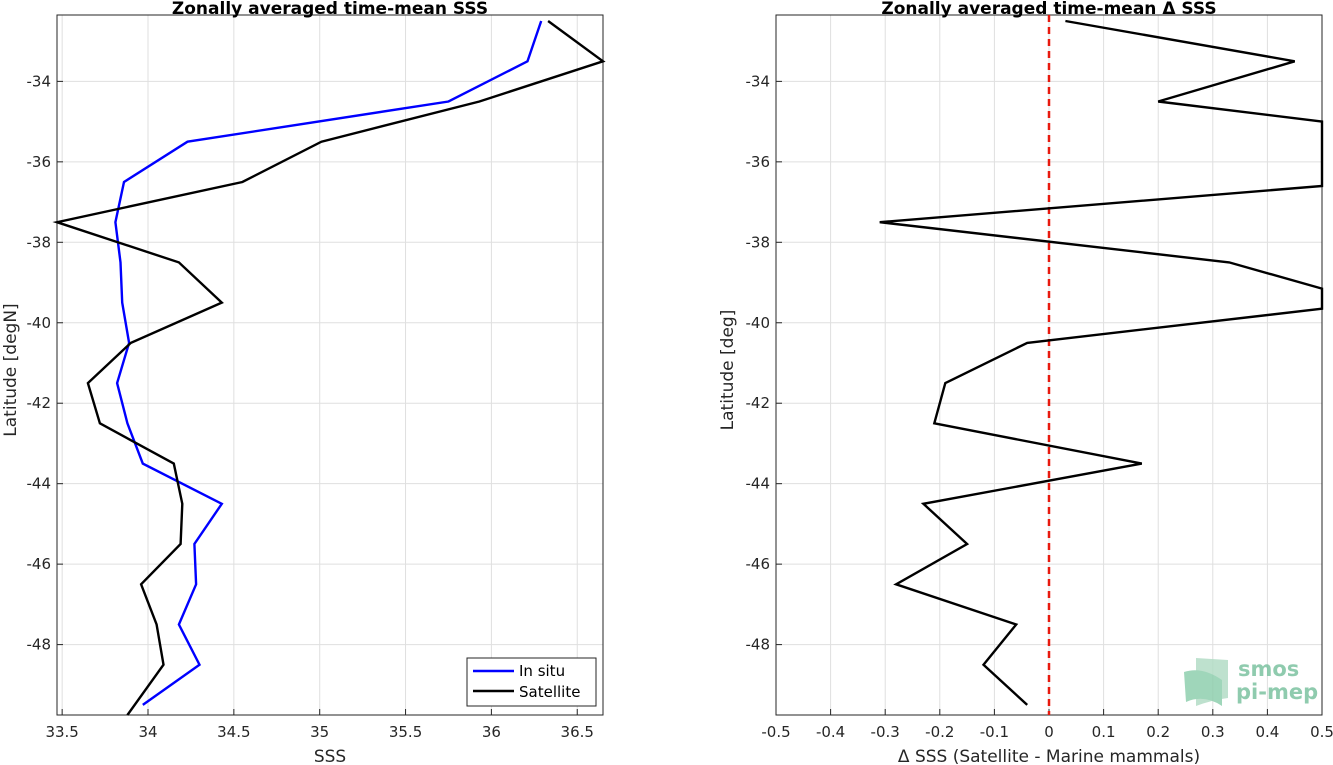 The height and width of the screenshot is (765, 1333). Describe the element at coordinates (542, 671) in the screenshot. I see `legend-label-in-situ: In situ` at that location.